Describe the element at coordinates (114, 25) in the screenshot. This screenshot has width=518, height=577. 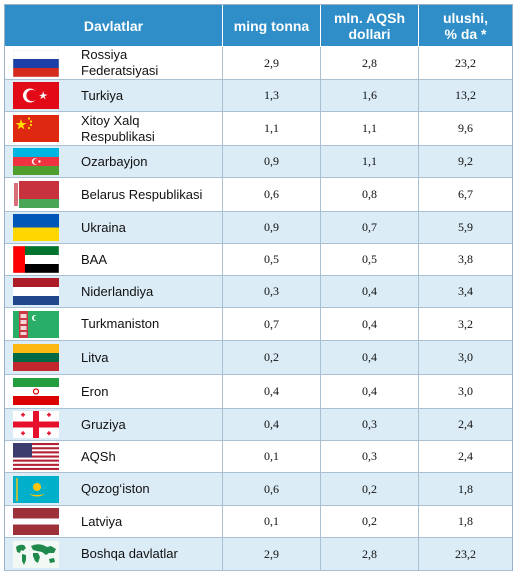
I see `header-country: Davlatlar` at that location.